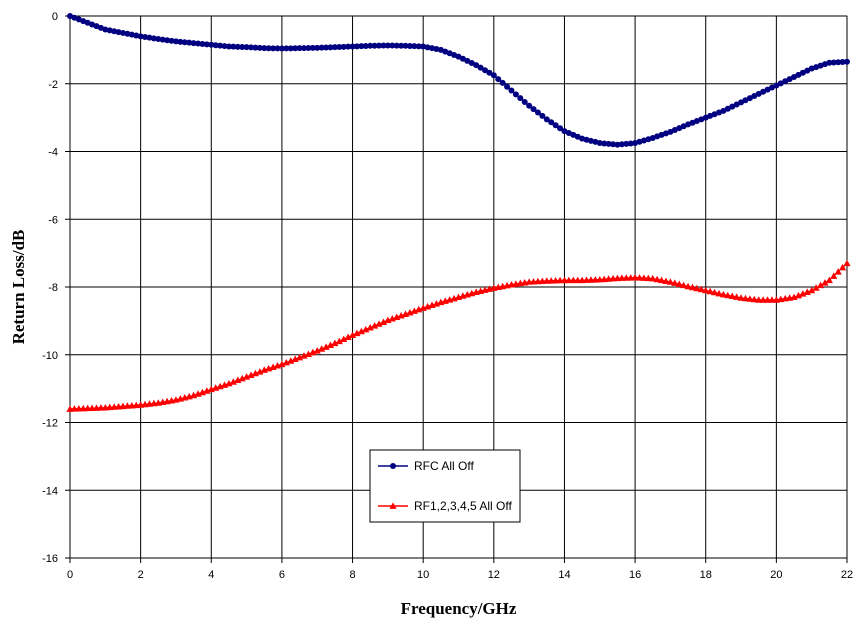 Image resolution: width=853 pixels, height=624 pixels. What do you see at coordinates (494, 575) in the screenshot?
I see `x-tick-label: 12` at bounding box center [494, 575].